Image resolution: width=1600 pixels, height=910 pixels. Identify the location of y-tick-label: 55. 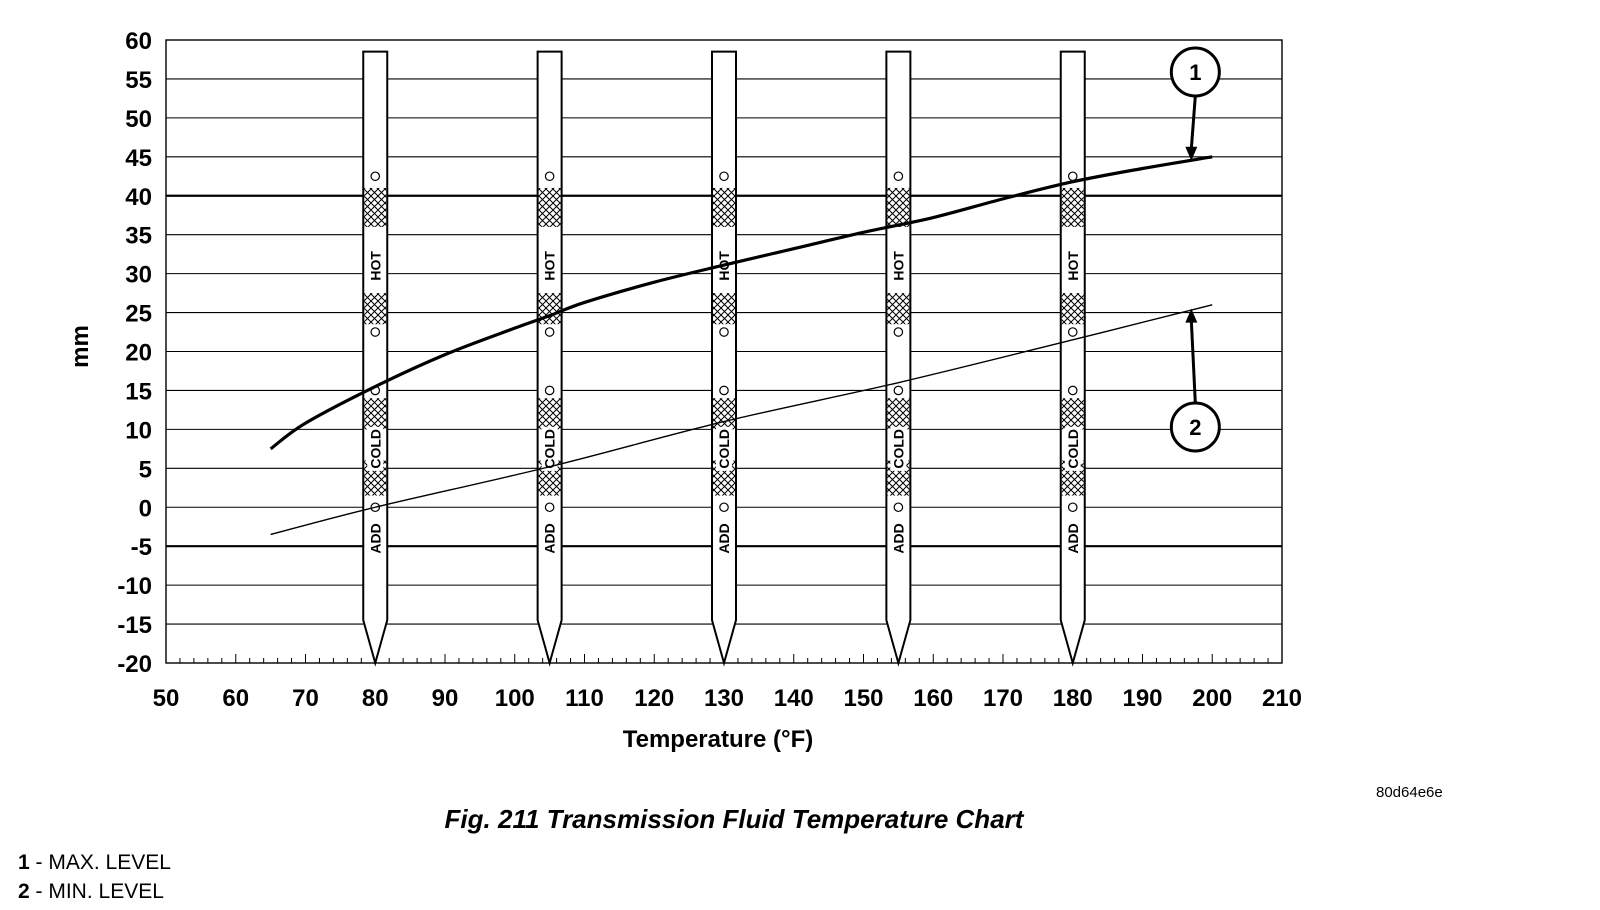
(138, 80).